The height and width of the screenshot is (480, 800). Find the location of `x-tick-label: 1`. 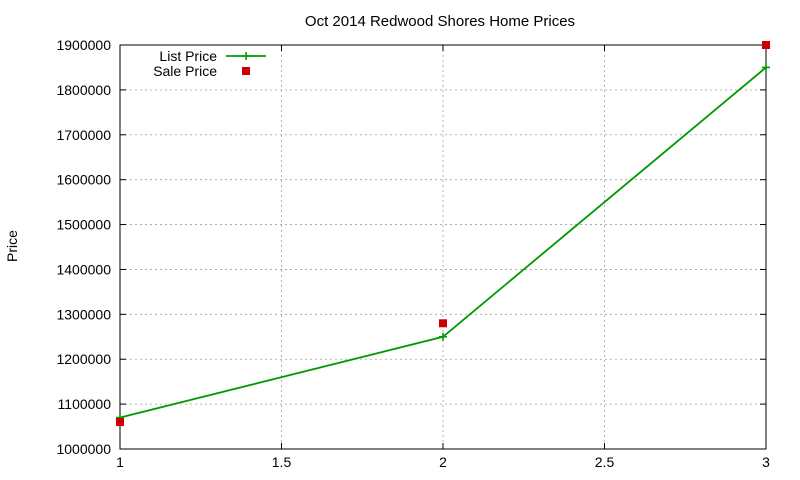

x-tick-label: 1 is located at coordinates (120, 462).